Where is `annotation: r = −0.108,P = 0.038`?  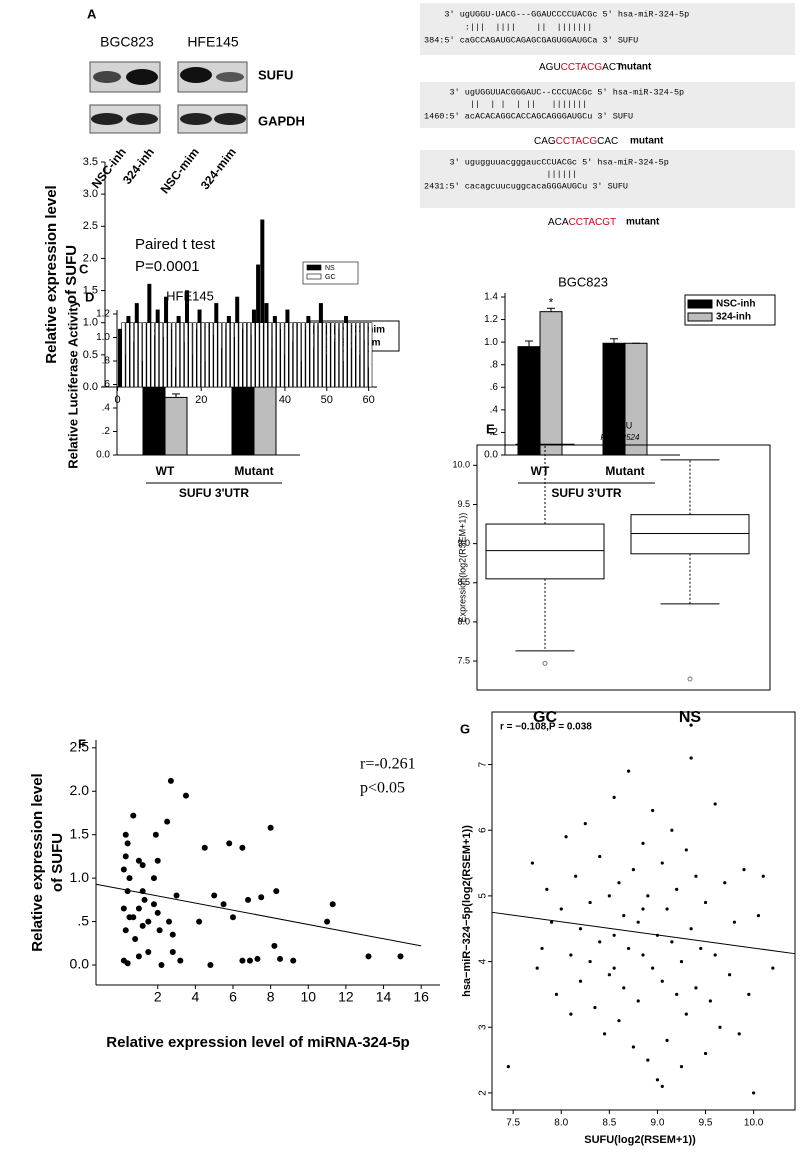
annotation: r = −0.108,P = 0.038 is located at coordinates (546, 727).